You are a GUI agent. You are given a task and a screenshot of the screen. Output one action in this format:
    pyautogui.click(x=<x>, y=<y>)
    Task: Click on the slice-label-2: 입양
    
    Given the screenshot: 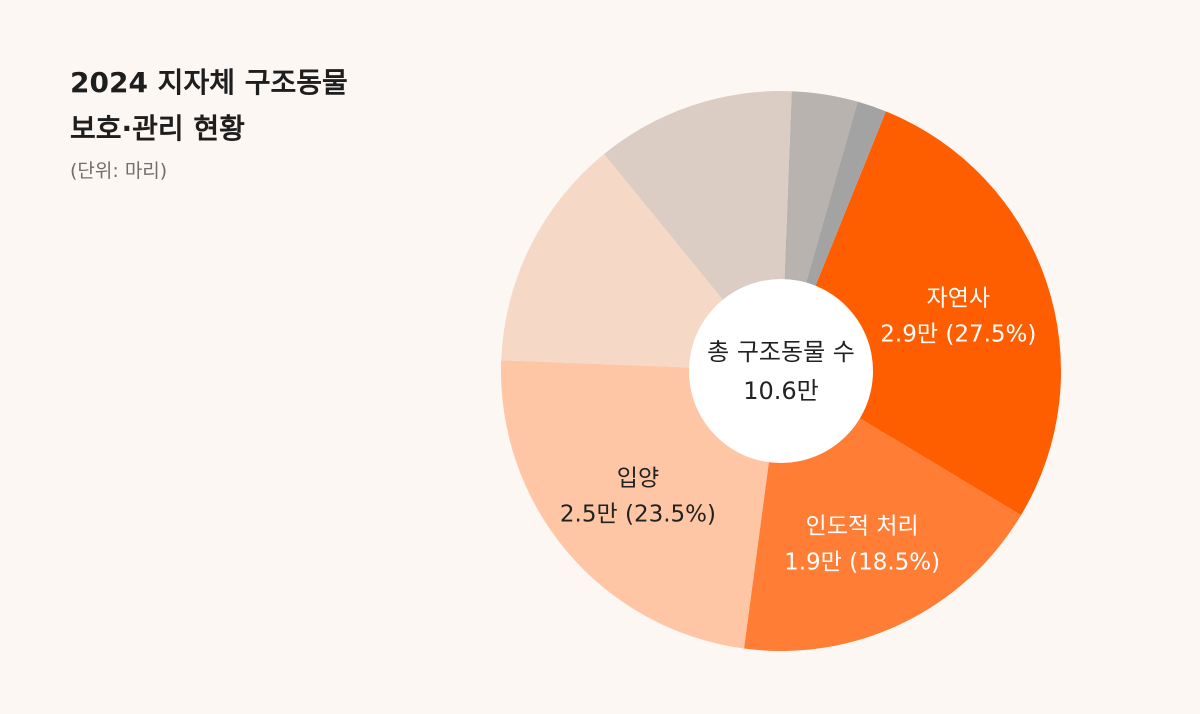 What is the action you would take?
    pyautogui.click(x=638, y=478)
    